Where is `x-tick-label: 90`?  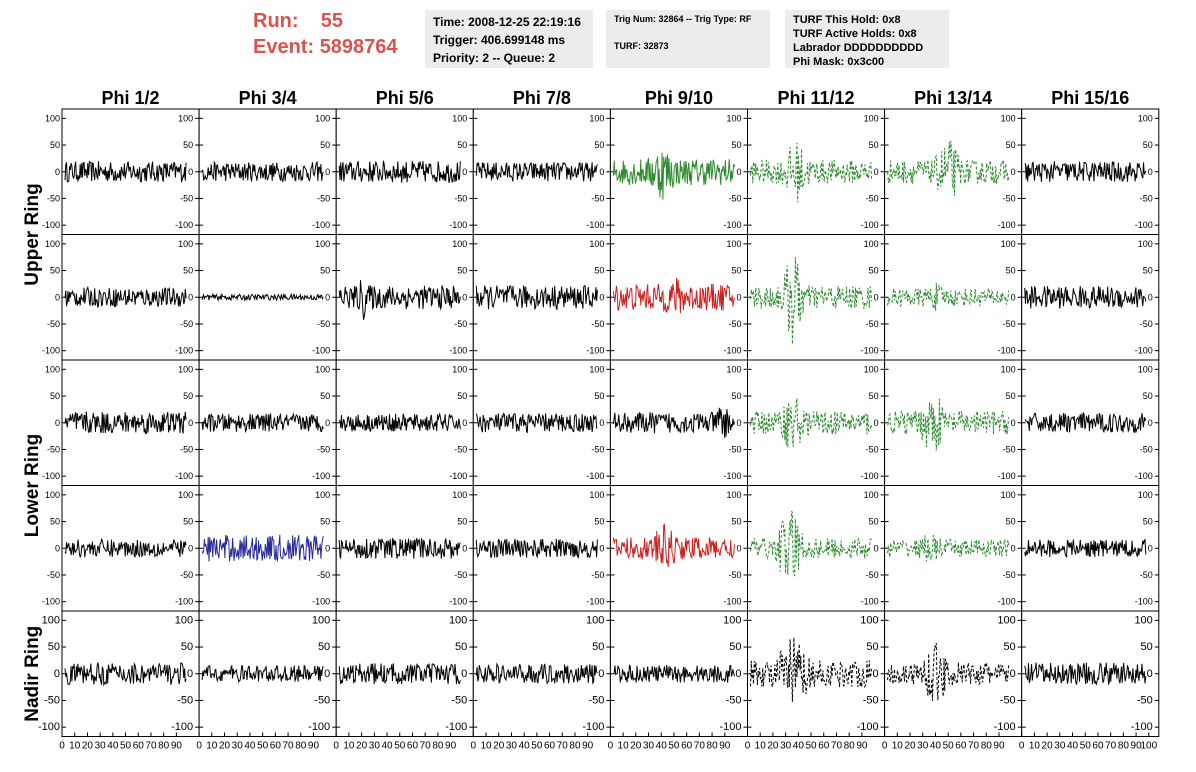 x-tick-label: 90 is located at coordinates (999, 746).